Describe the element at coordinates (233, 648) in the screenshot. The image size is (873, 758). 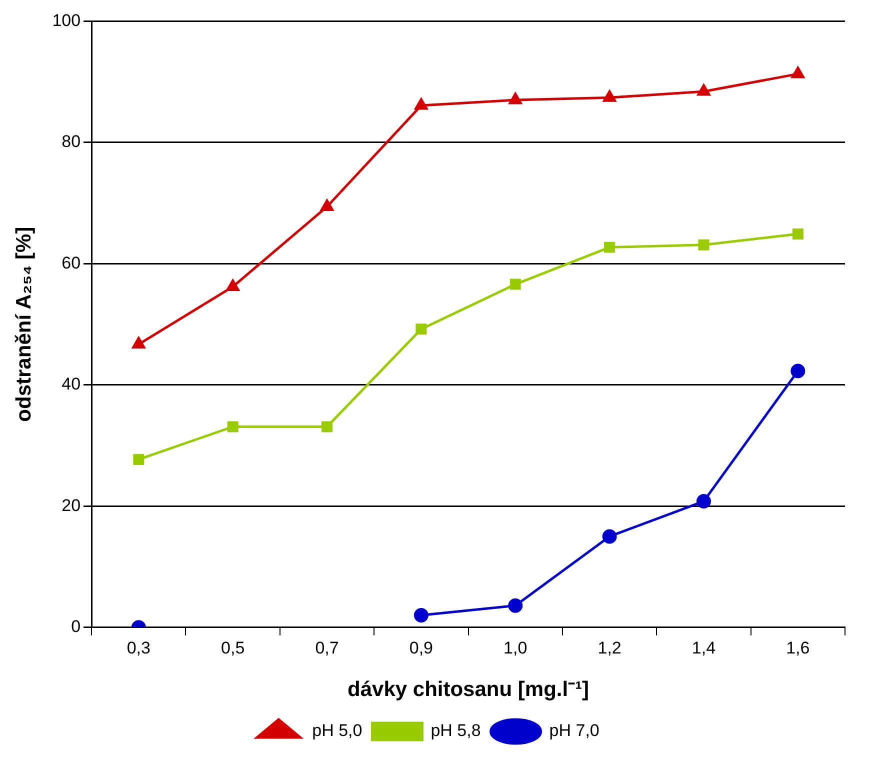
I see `x-tick-label: 0,5` at that location.